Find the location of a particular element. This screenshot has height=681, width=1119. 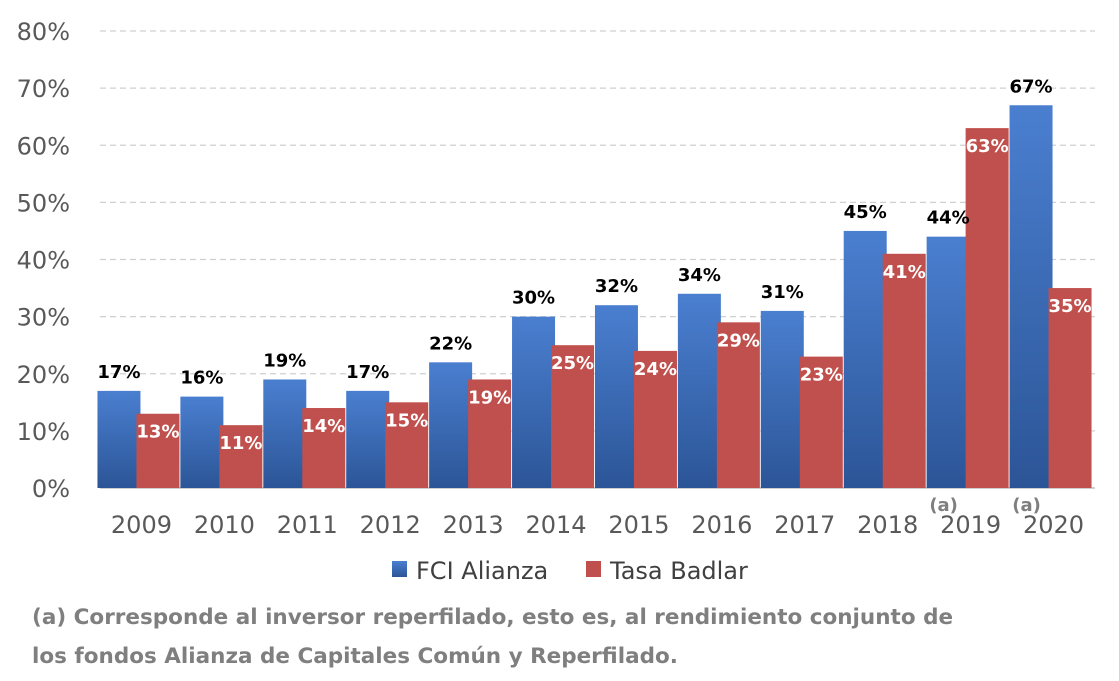

y-axis-ticks: 0% 10% 20% 30% 40% 50% 60% 70% 80% is located at coordinates (43, 260).